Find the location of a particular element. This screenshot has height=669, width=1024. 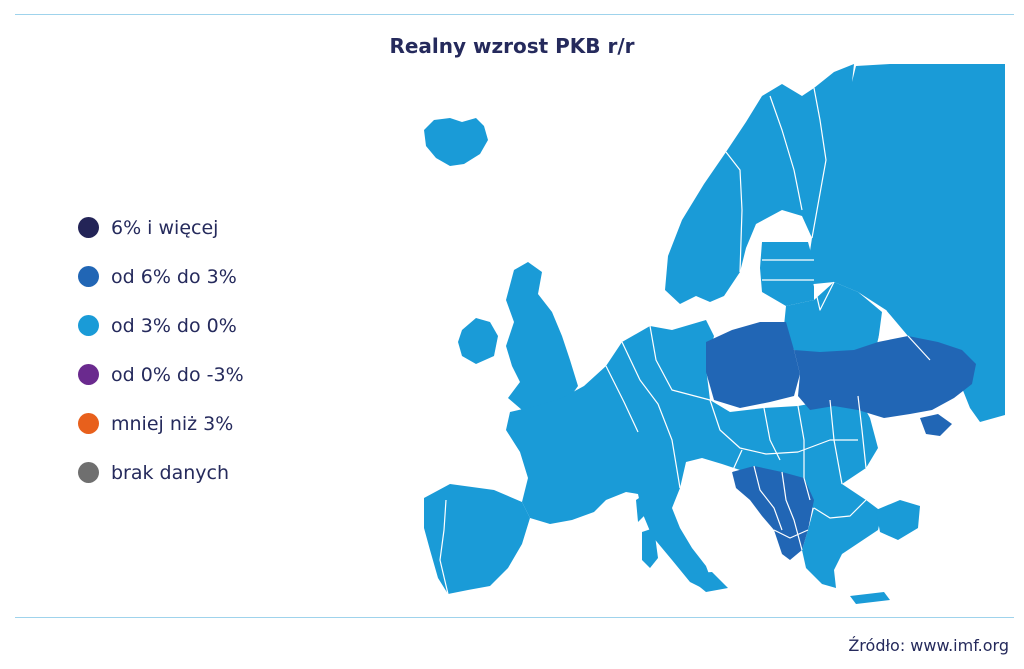

legend-item: 6% i więcej is located at coordinates (161, 227).